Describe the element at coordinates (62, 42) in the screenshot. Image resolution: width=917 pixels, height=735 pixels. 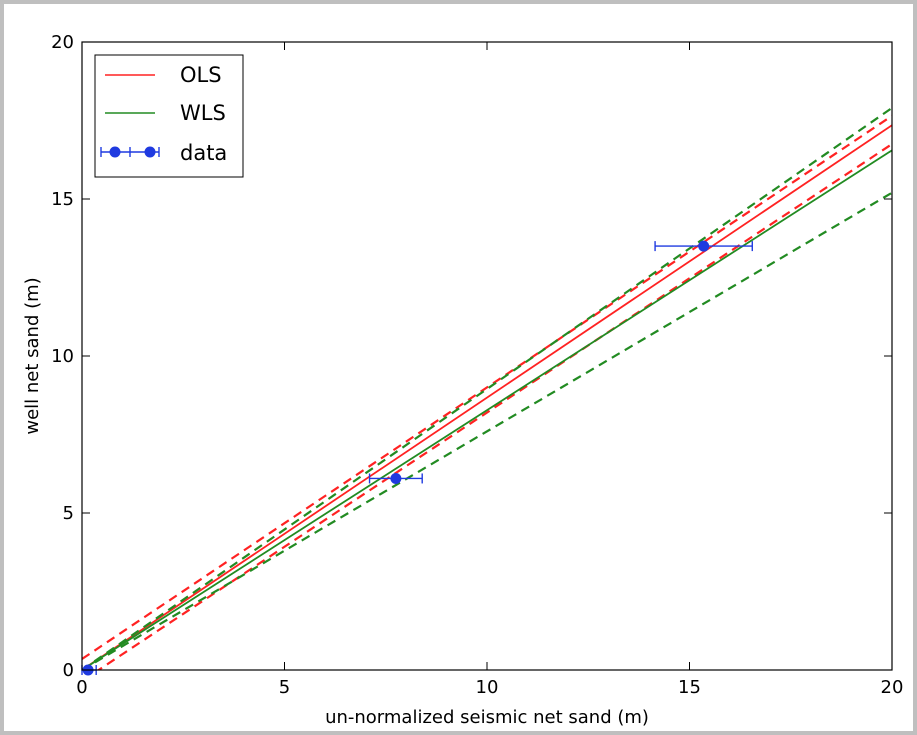
I see `y-tick-label-4: 20` at that location.